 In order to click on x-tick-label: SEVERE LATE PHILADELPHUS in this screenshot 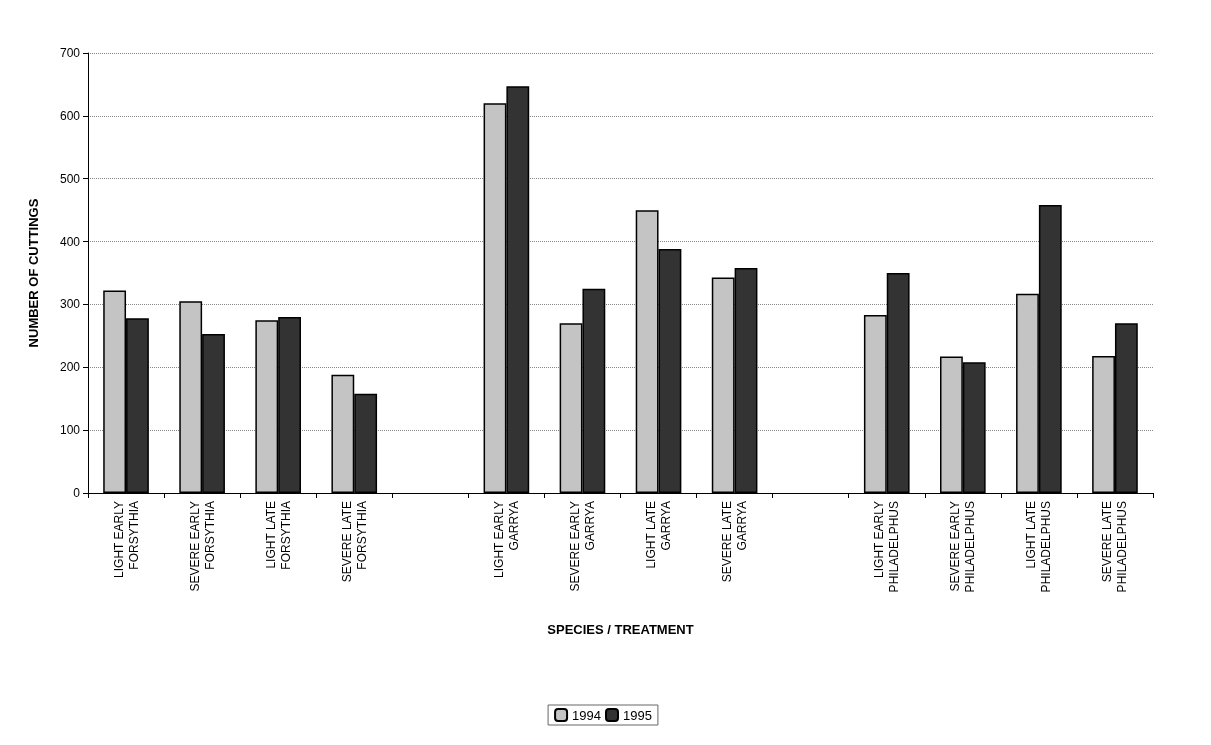, I will do `click(1115, 547)`.